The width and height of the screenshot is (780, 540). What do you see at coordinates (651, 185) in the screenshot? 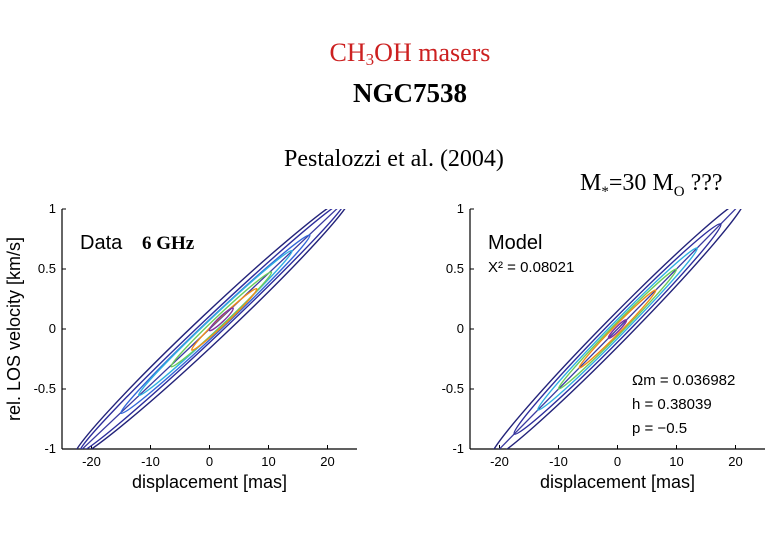
I see `mass-annotation: M*=30 MO ???` at bounding box center [651, 185].